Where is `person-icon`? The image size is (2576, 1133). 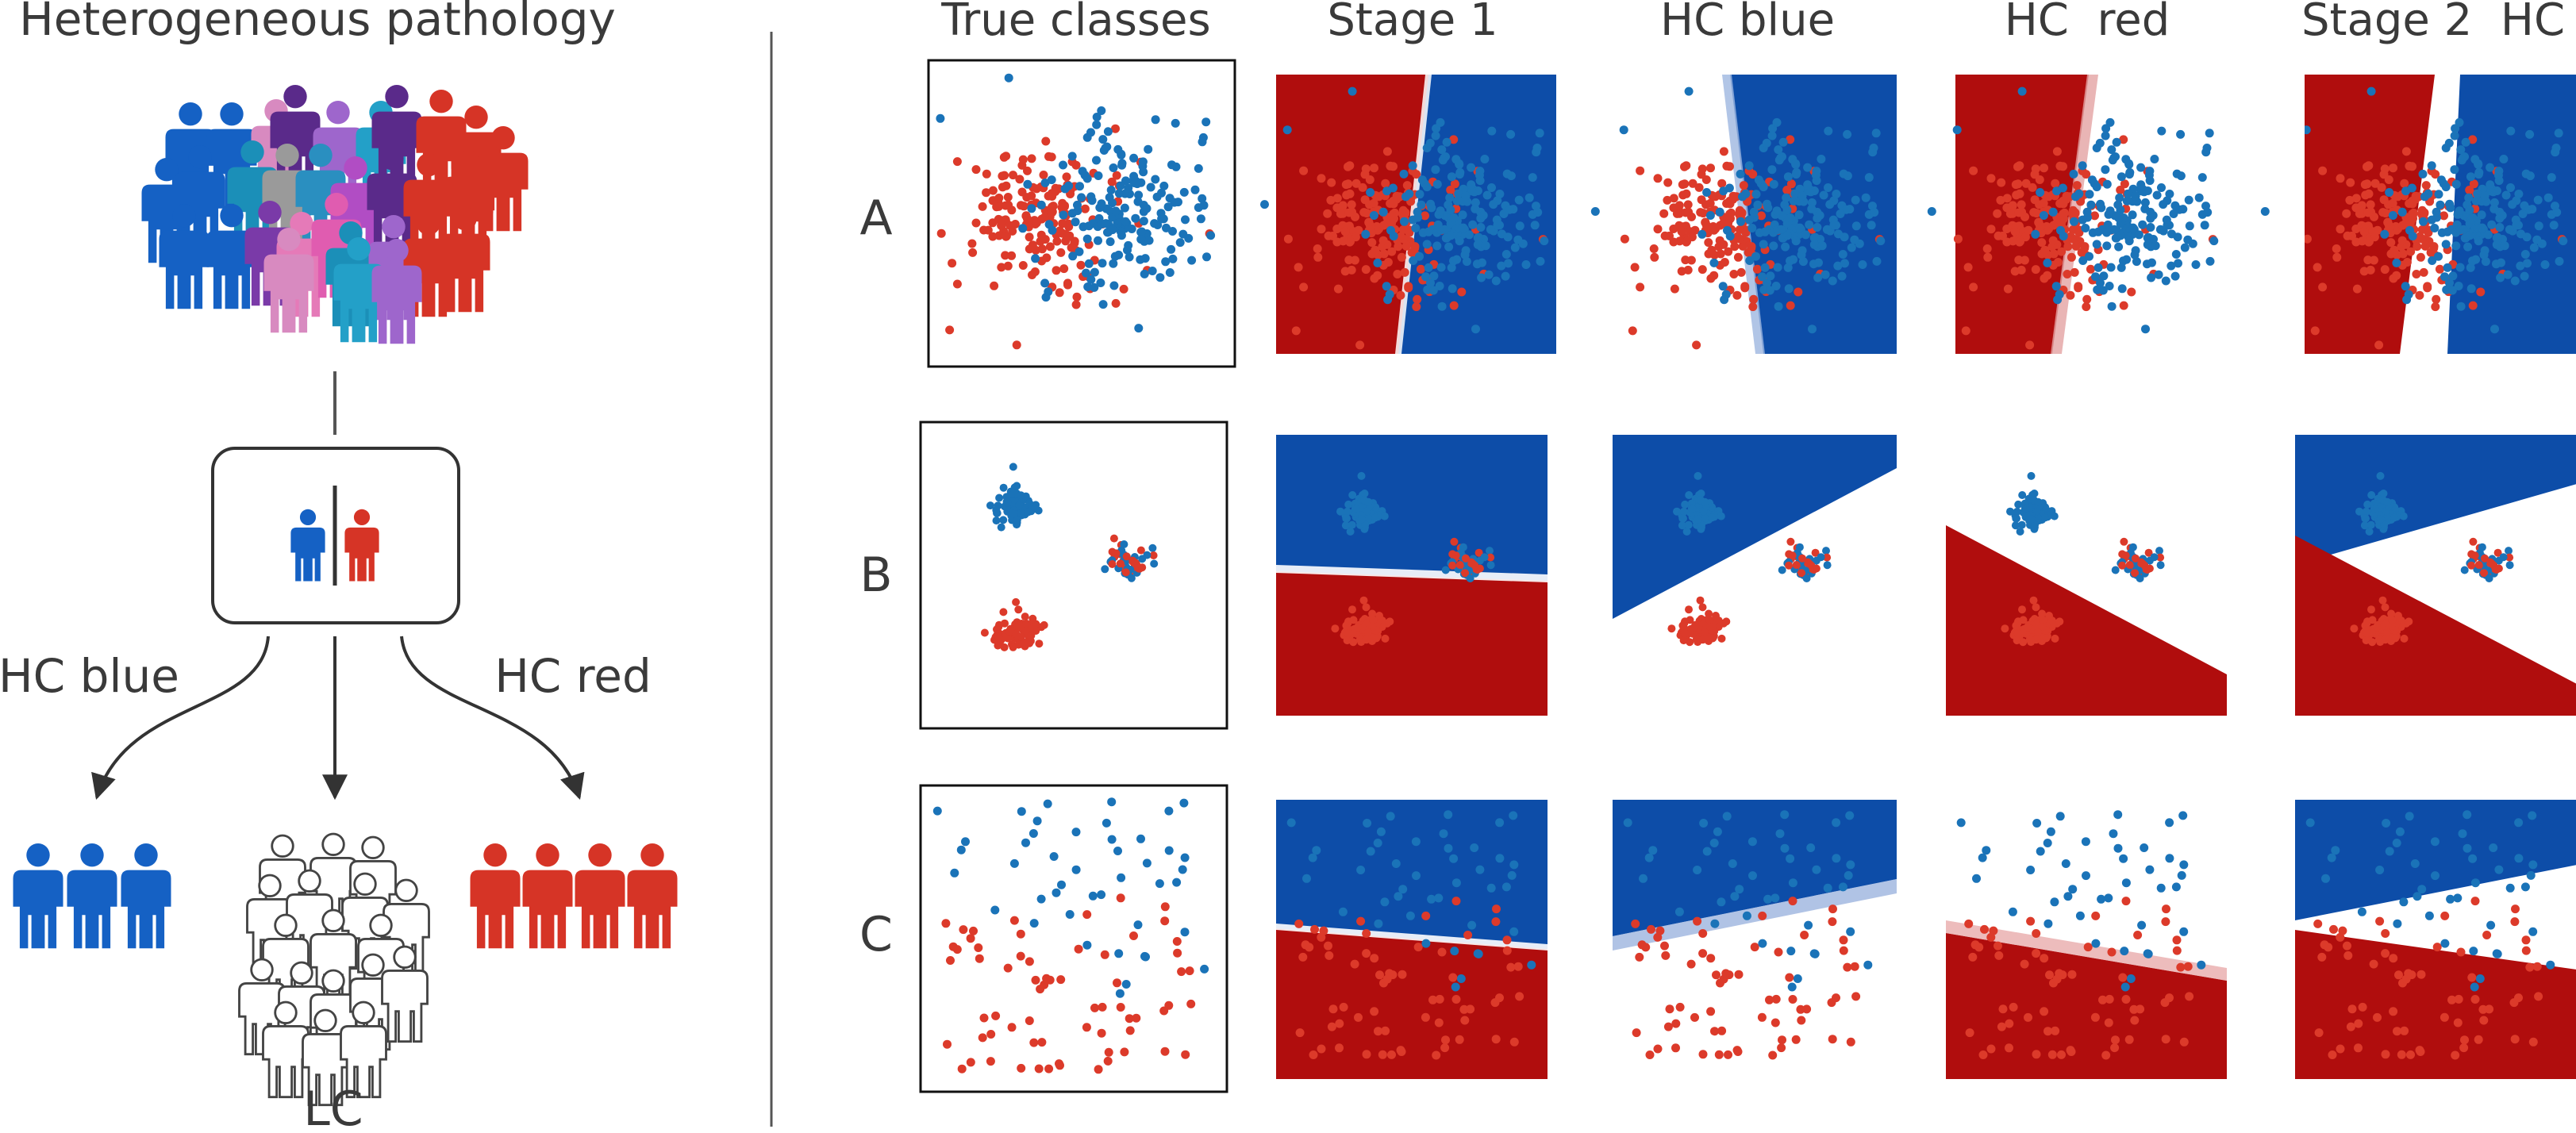 person-icon is located at coordinates (92, 896).